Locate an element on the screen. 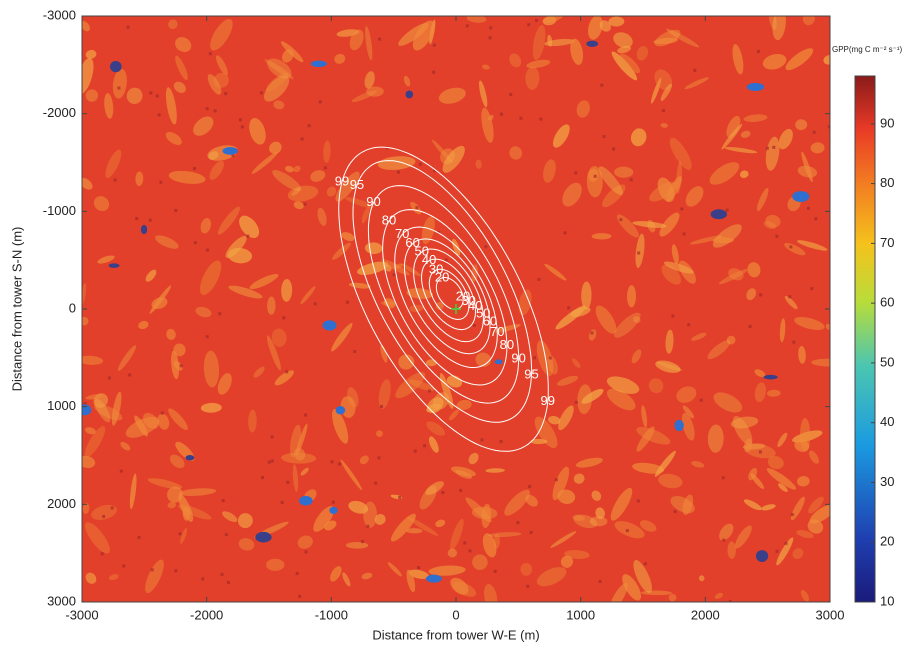 This screenshot has height=646, width=918. y-axis-label: Distance from tower S-N (m) is located at coordinates (16, 309).